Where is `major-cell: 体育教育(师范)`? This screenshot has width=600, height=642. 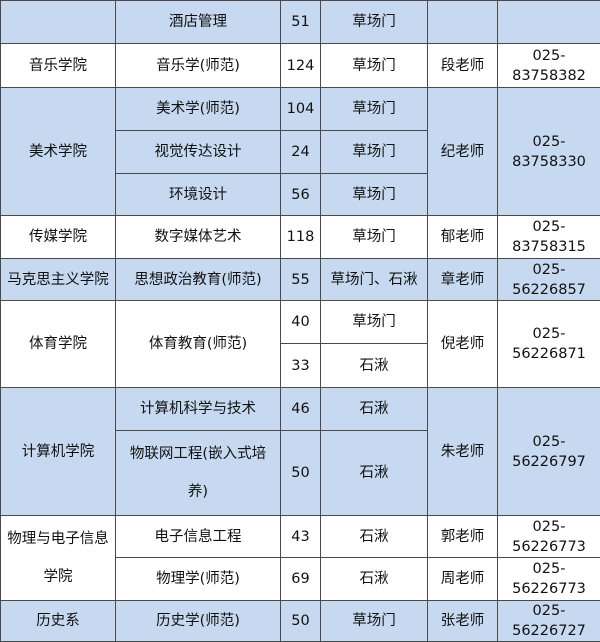
major-cell: 体育教育(师范) is located at coordinates (198, 344).